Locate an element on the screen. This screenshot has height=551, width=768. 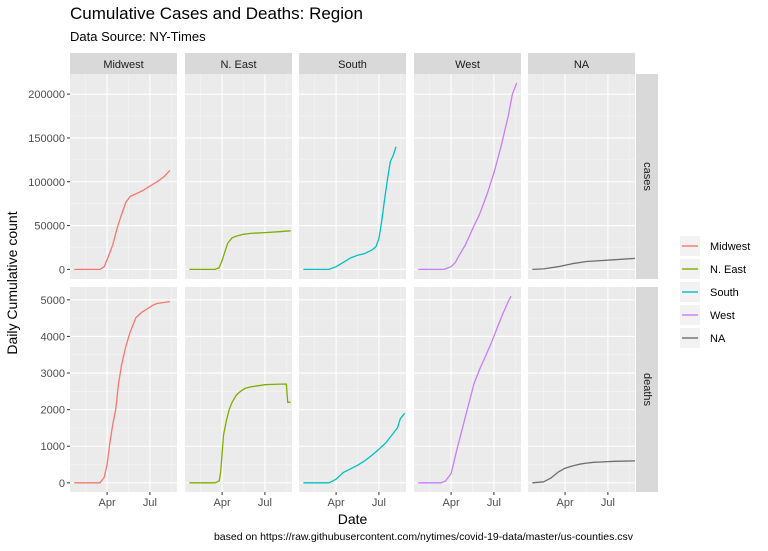
column-strip-label-na: NA is located at coordinates (582, 65).